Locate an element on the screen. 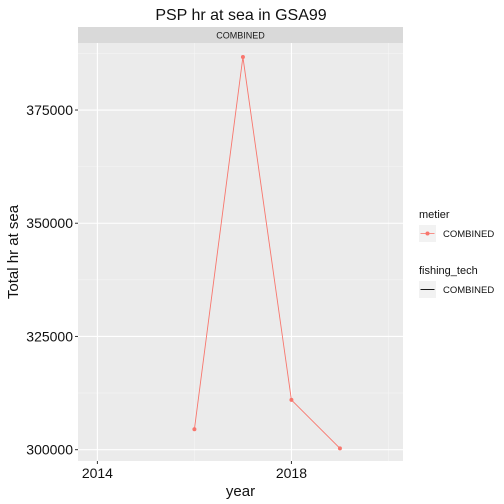 The height and width of the screenshot is (504, 504). facet-strip-label: COMBINED is located at coordinates (240, 36).